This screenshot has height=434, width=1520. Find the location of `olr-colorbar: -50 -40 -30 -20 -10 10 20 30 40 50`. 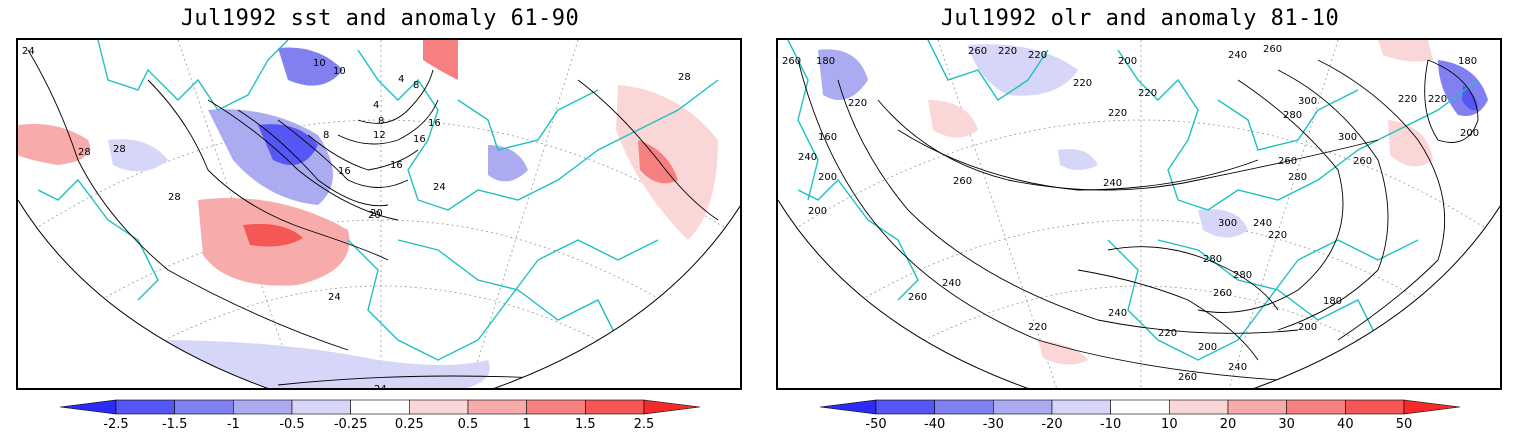

olr-colorbar: -50 -40 -30 -20 -10 10 20 30 40 50 is located at coordinates (1140, 414).